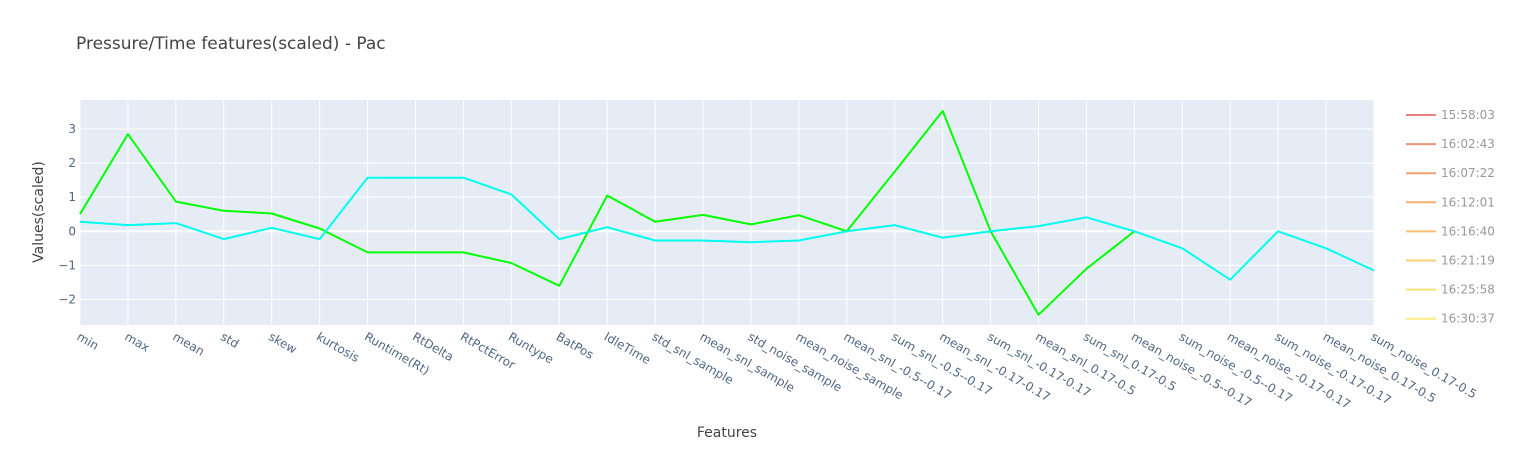 Image resolution: width=1516 pixels, height=450 pixels. I want to click on x-tick-label: std, so click(229, 339).